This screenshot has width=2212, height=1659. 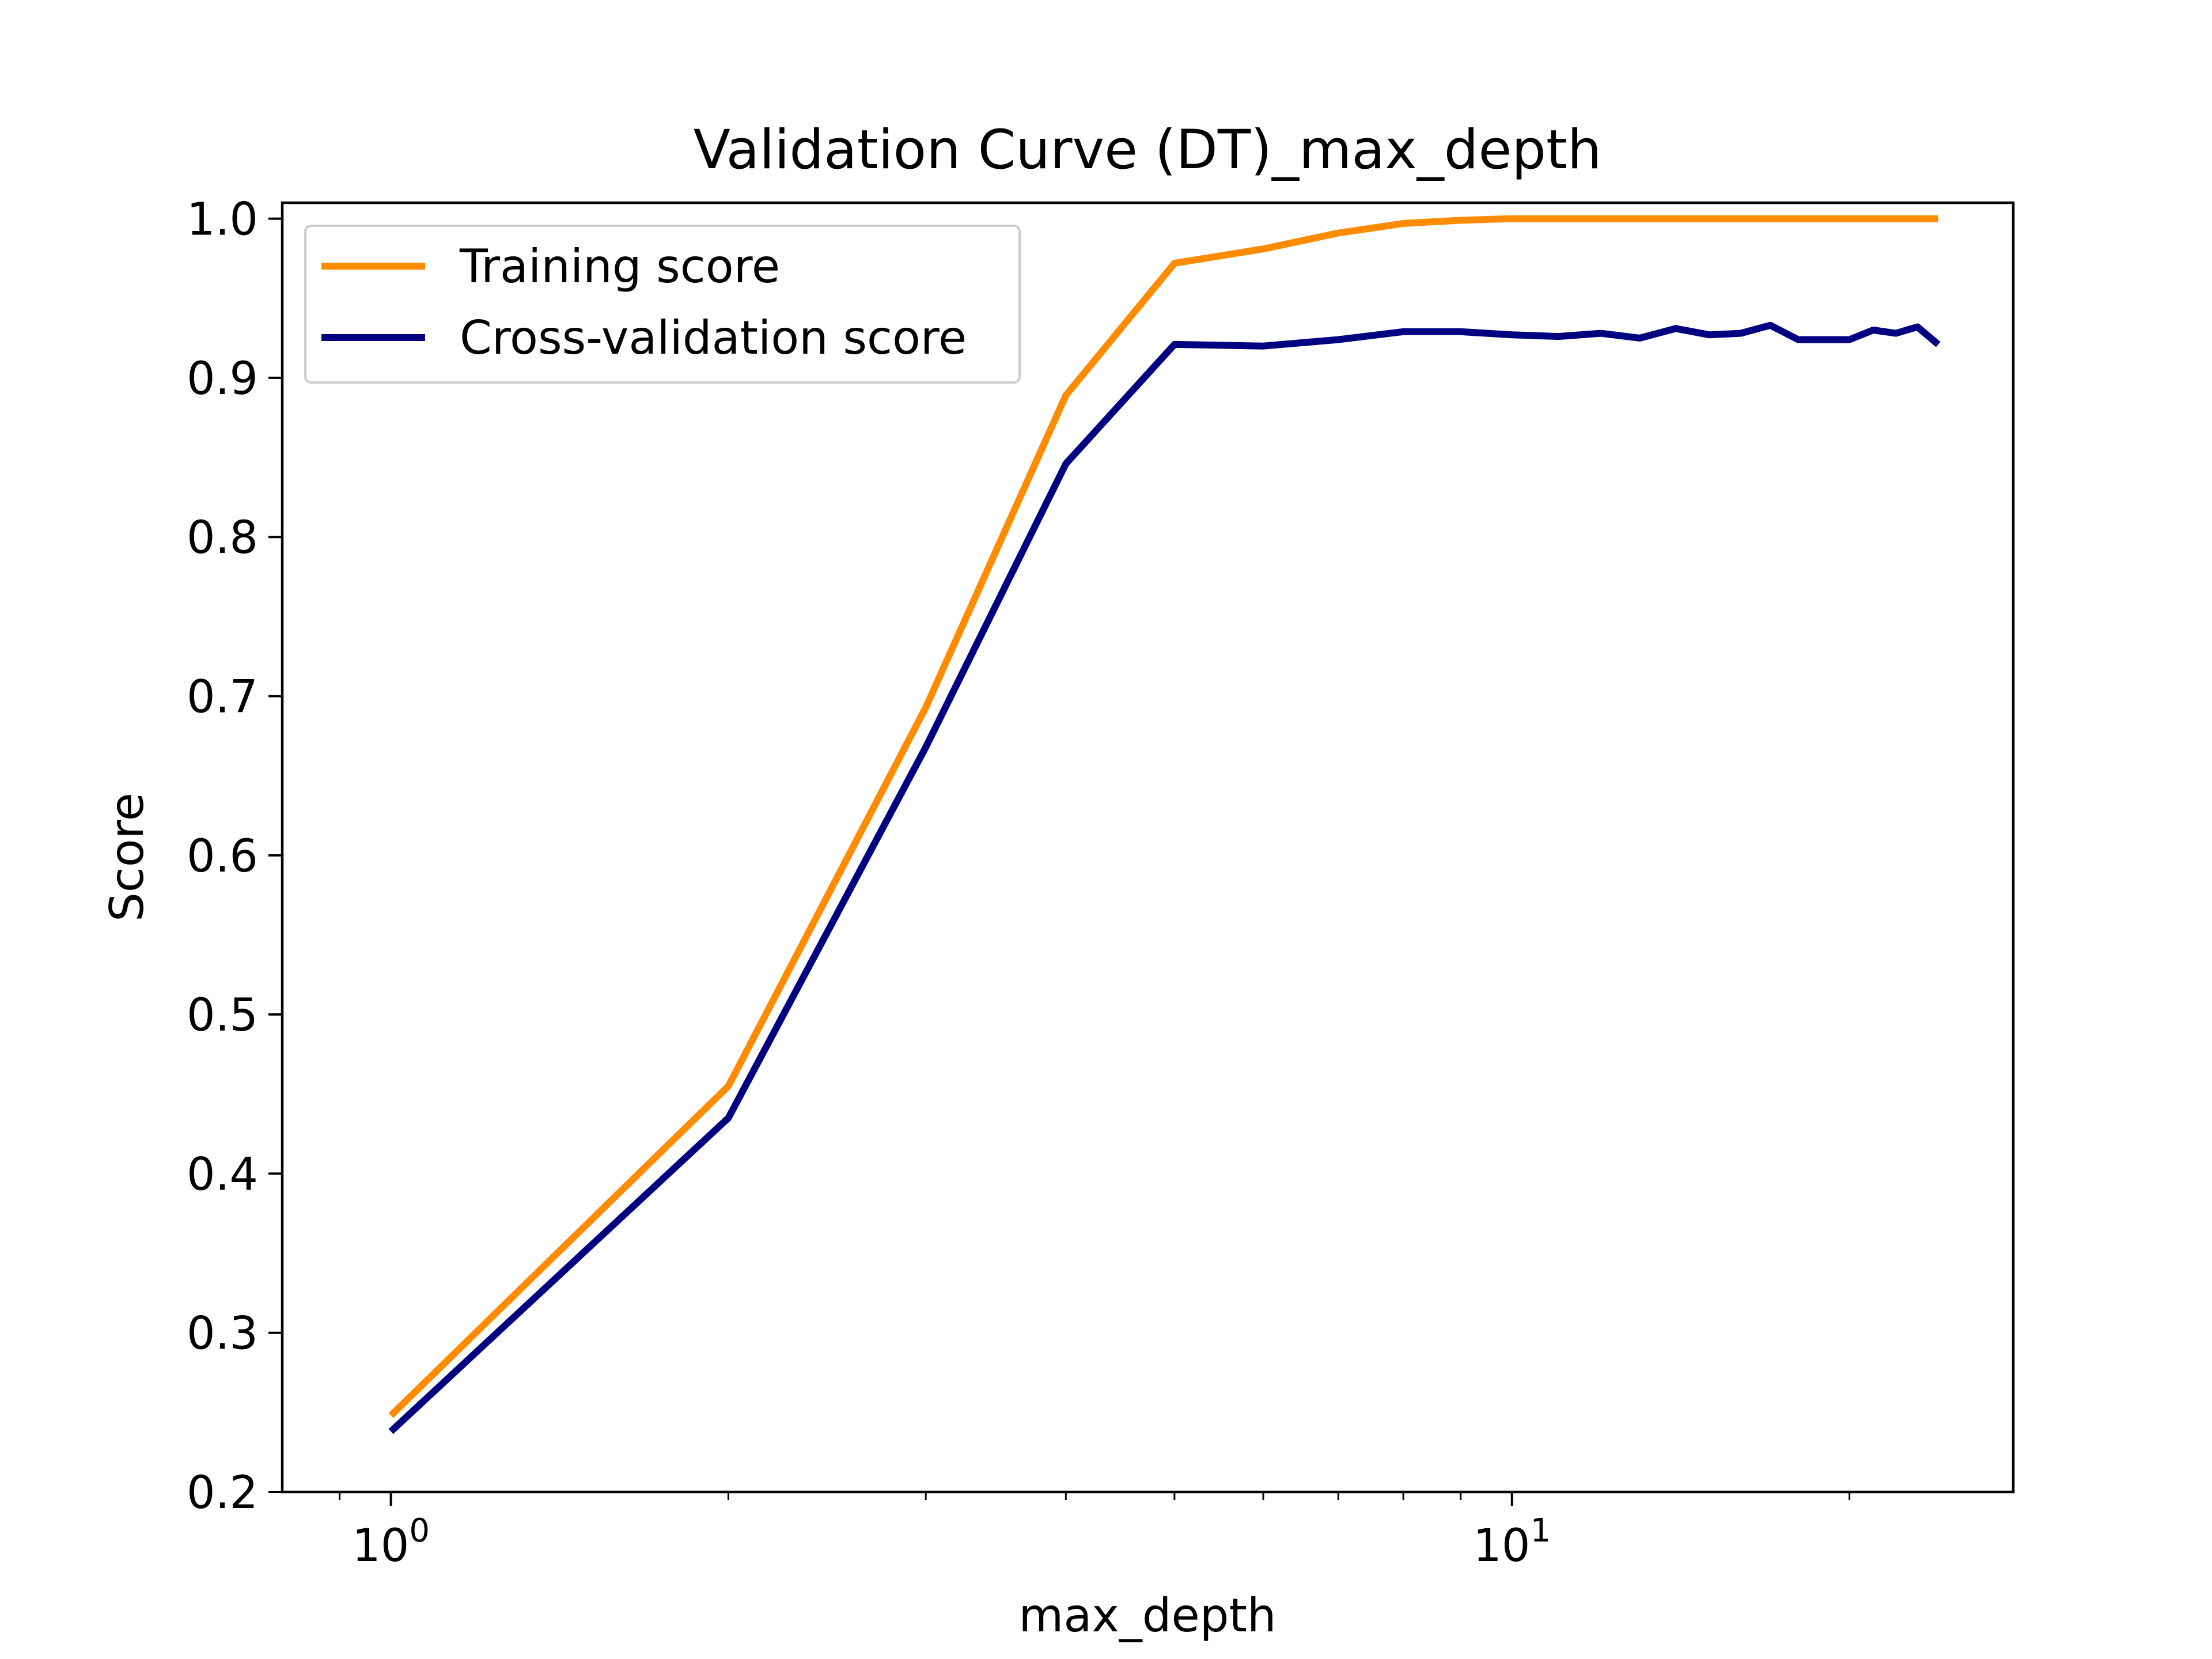 I want to click on legend-label-1: Cross-validation score, so click(x=713, y=338).